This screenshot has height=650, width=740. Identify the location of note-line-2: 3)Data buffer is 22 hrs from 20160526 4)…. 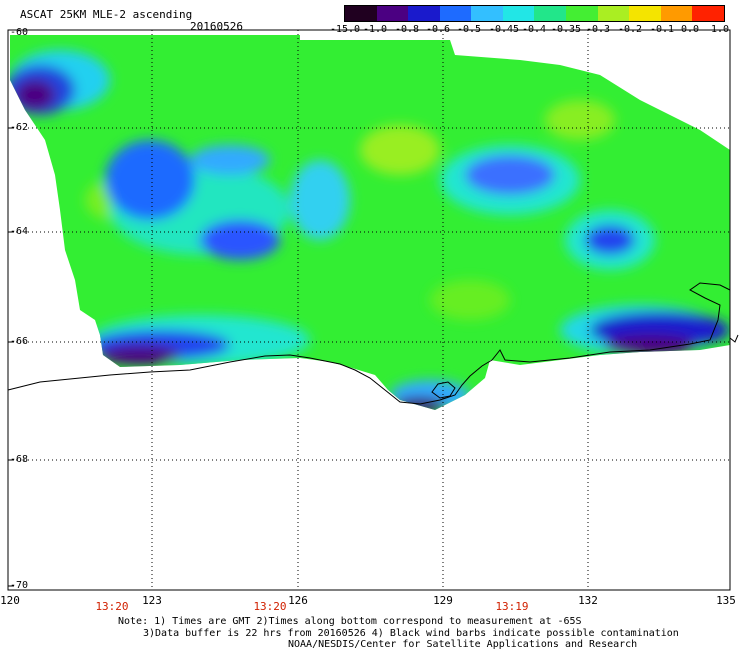
(411, 633).